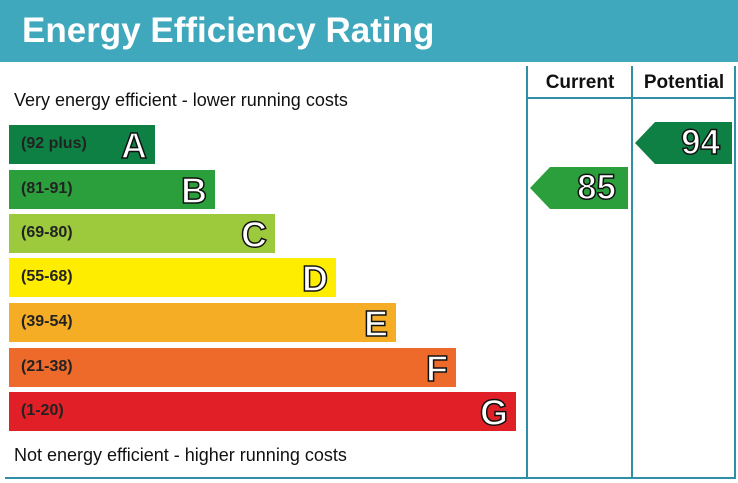  What do you see at coordinates (47, 321) in the screenshot?
I see `band-range-label: (39-54)` at bounding box center [47, 321].